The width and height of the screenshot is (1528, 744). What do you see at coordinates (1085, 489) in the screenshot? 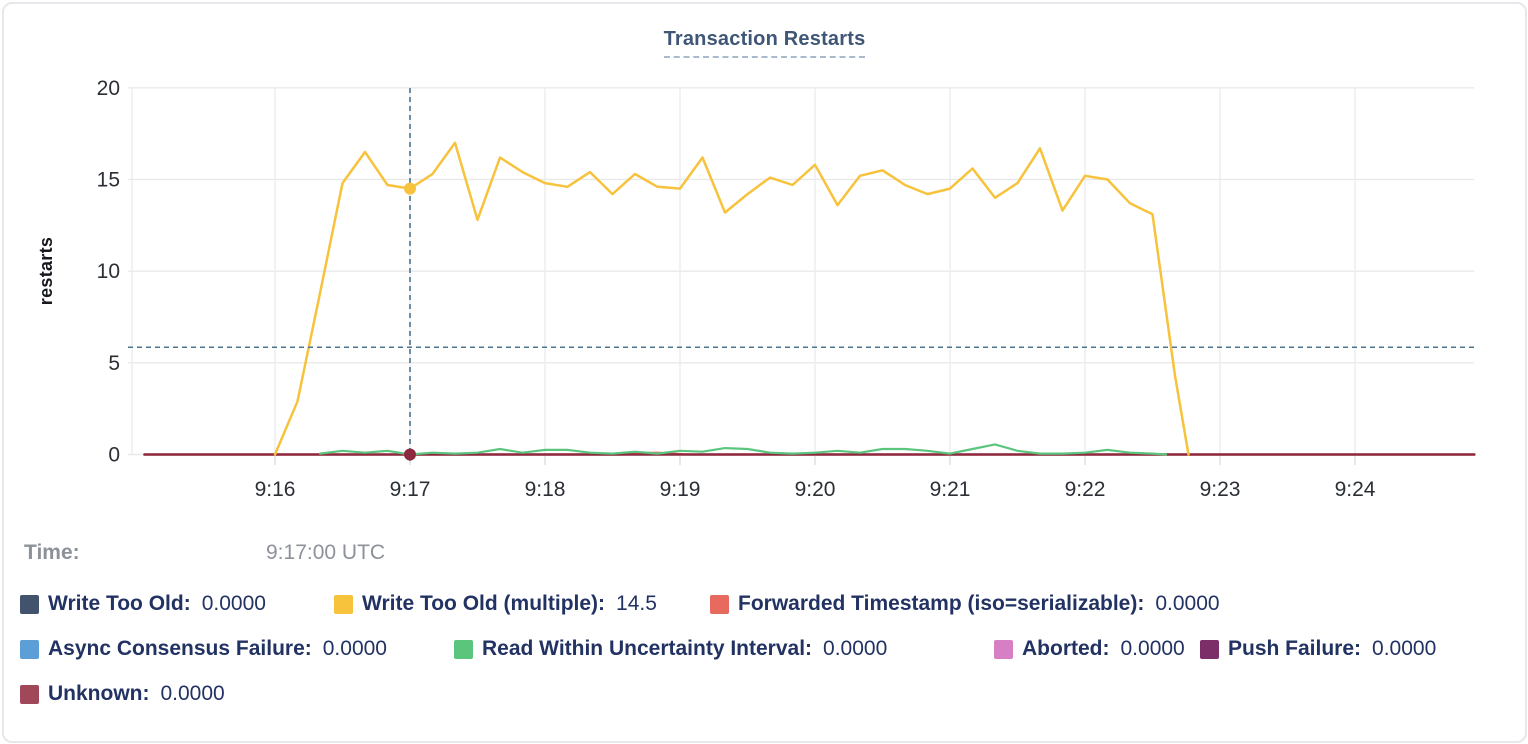
I see `x-tick-label: 9:22` at bounding box center [1085, 489].